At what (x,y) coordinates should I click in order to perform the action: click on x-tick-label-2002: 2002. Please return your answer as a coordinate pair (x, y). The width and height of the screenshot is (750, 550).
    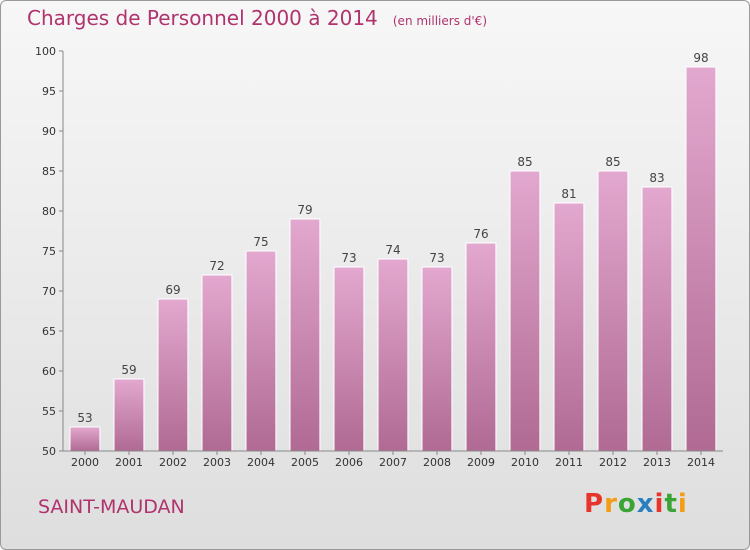
    Looking at the image, I should click on (173, 462).